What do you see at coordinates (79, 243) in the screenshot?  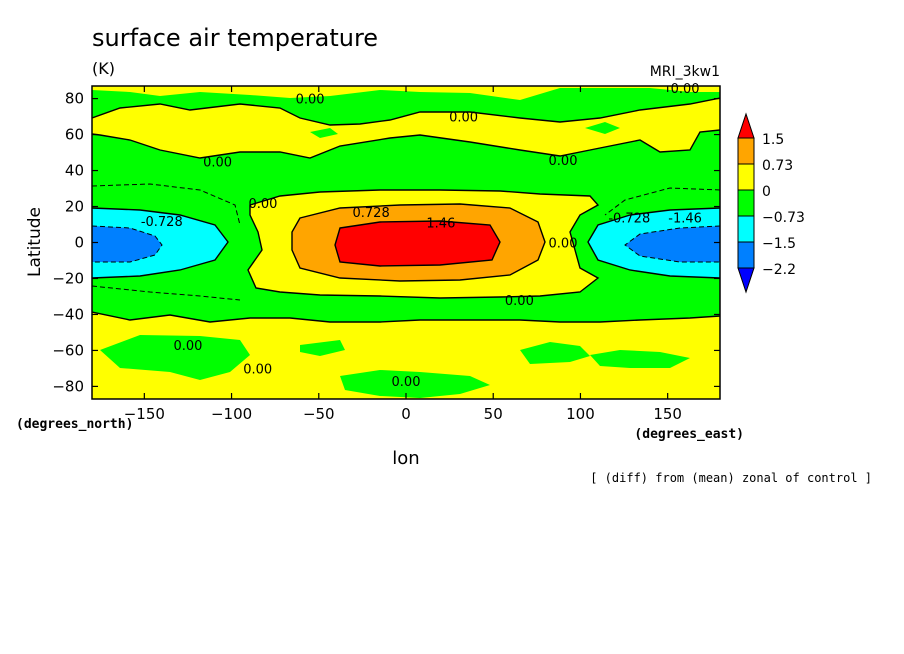 I see `y-tick-label: 0` at bounding box center [79, 243].